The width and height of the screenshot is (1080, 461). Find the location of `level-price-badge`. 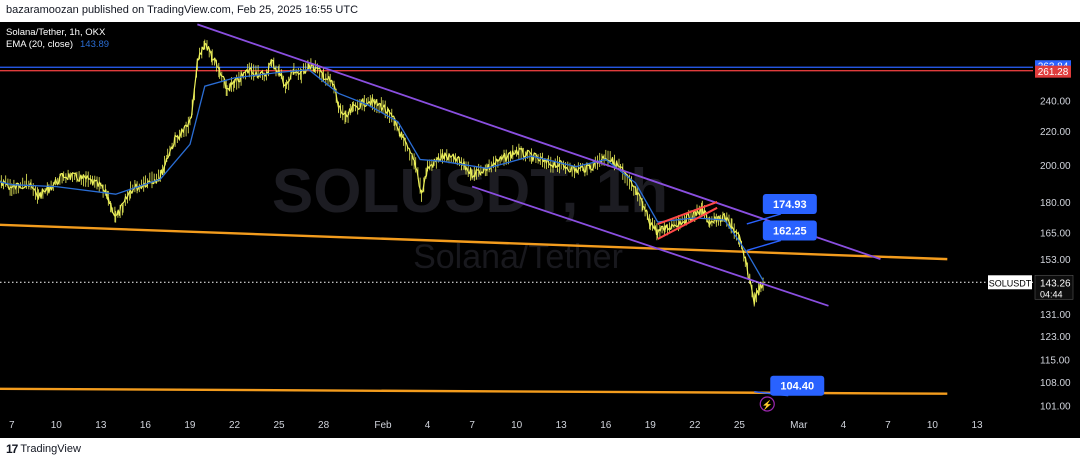

level-price-badge is located at coordinates (1053, 71).